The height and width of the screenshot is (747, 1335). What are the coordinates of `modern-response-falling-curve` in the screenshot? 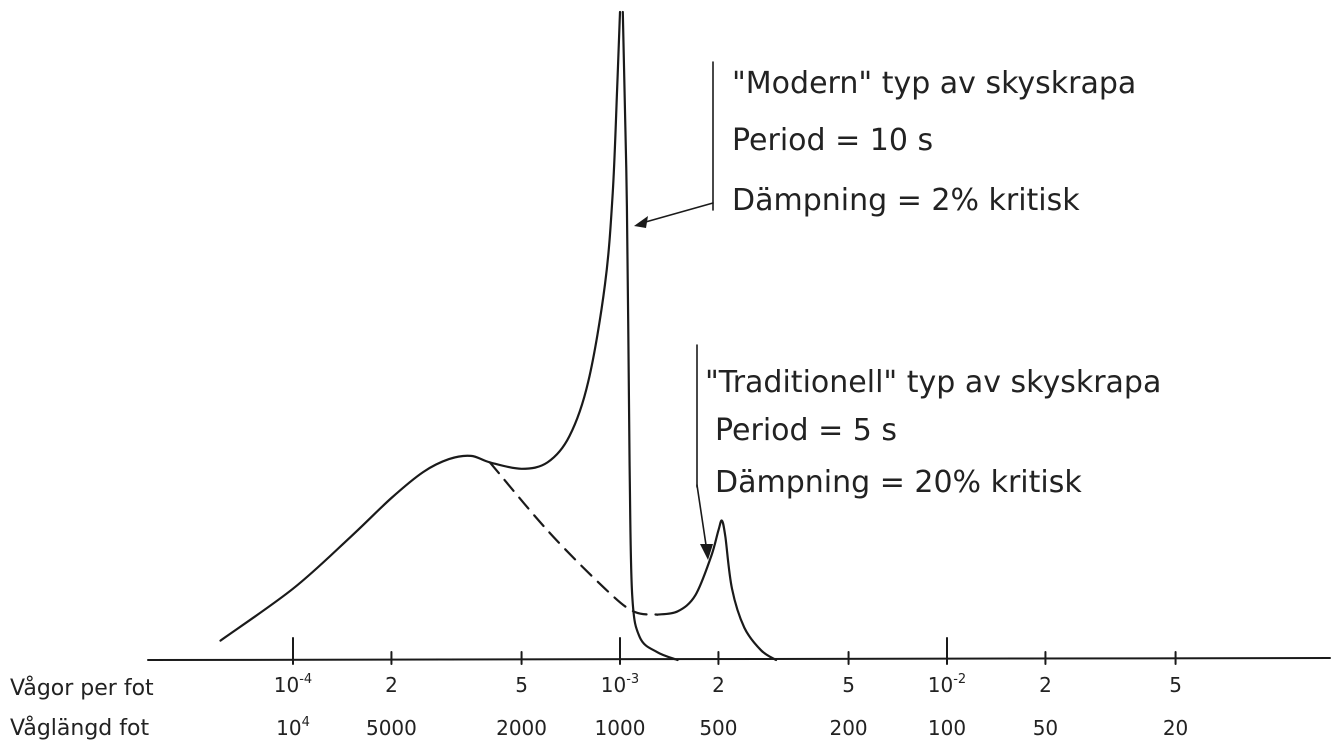 It's located at (650, 336).